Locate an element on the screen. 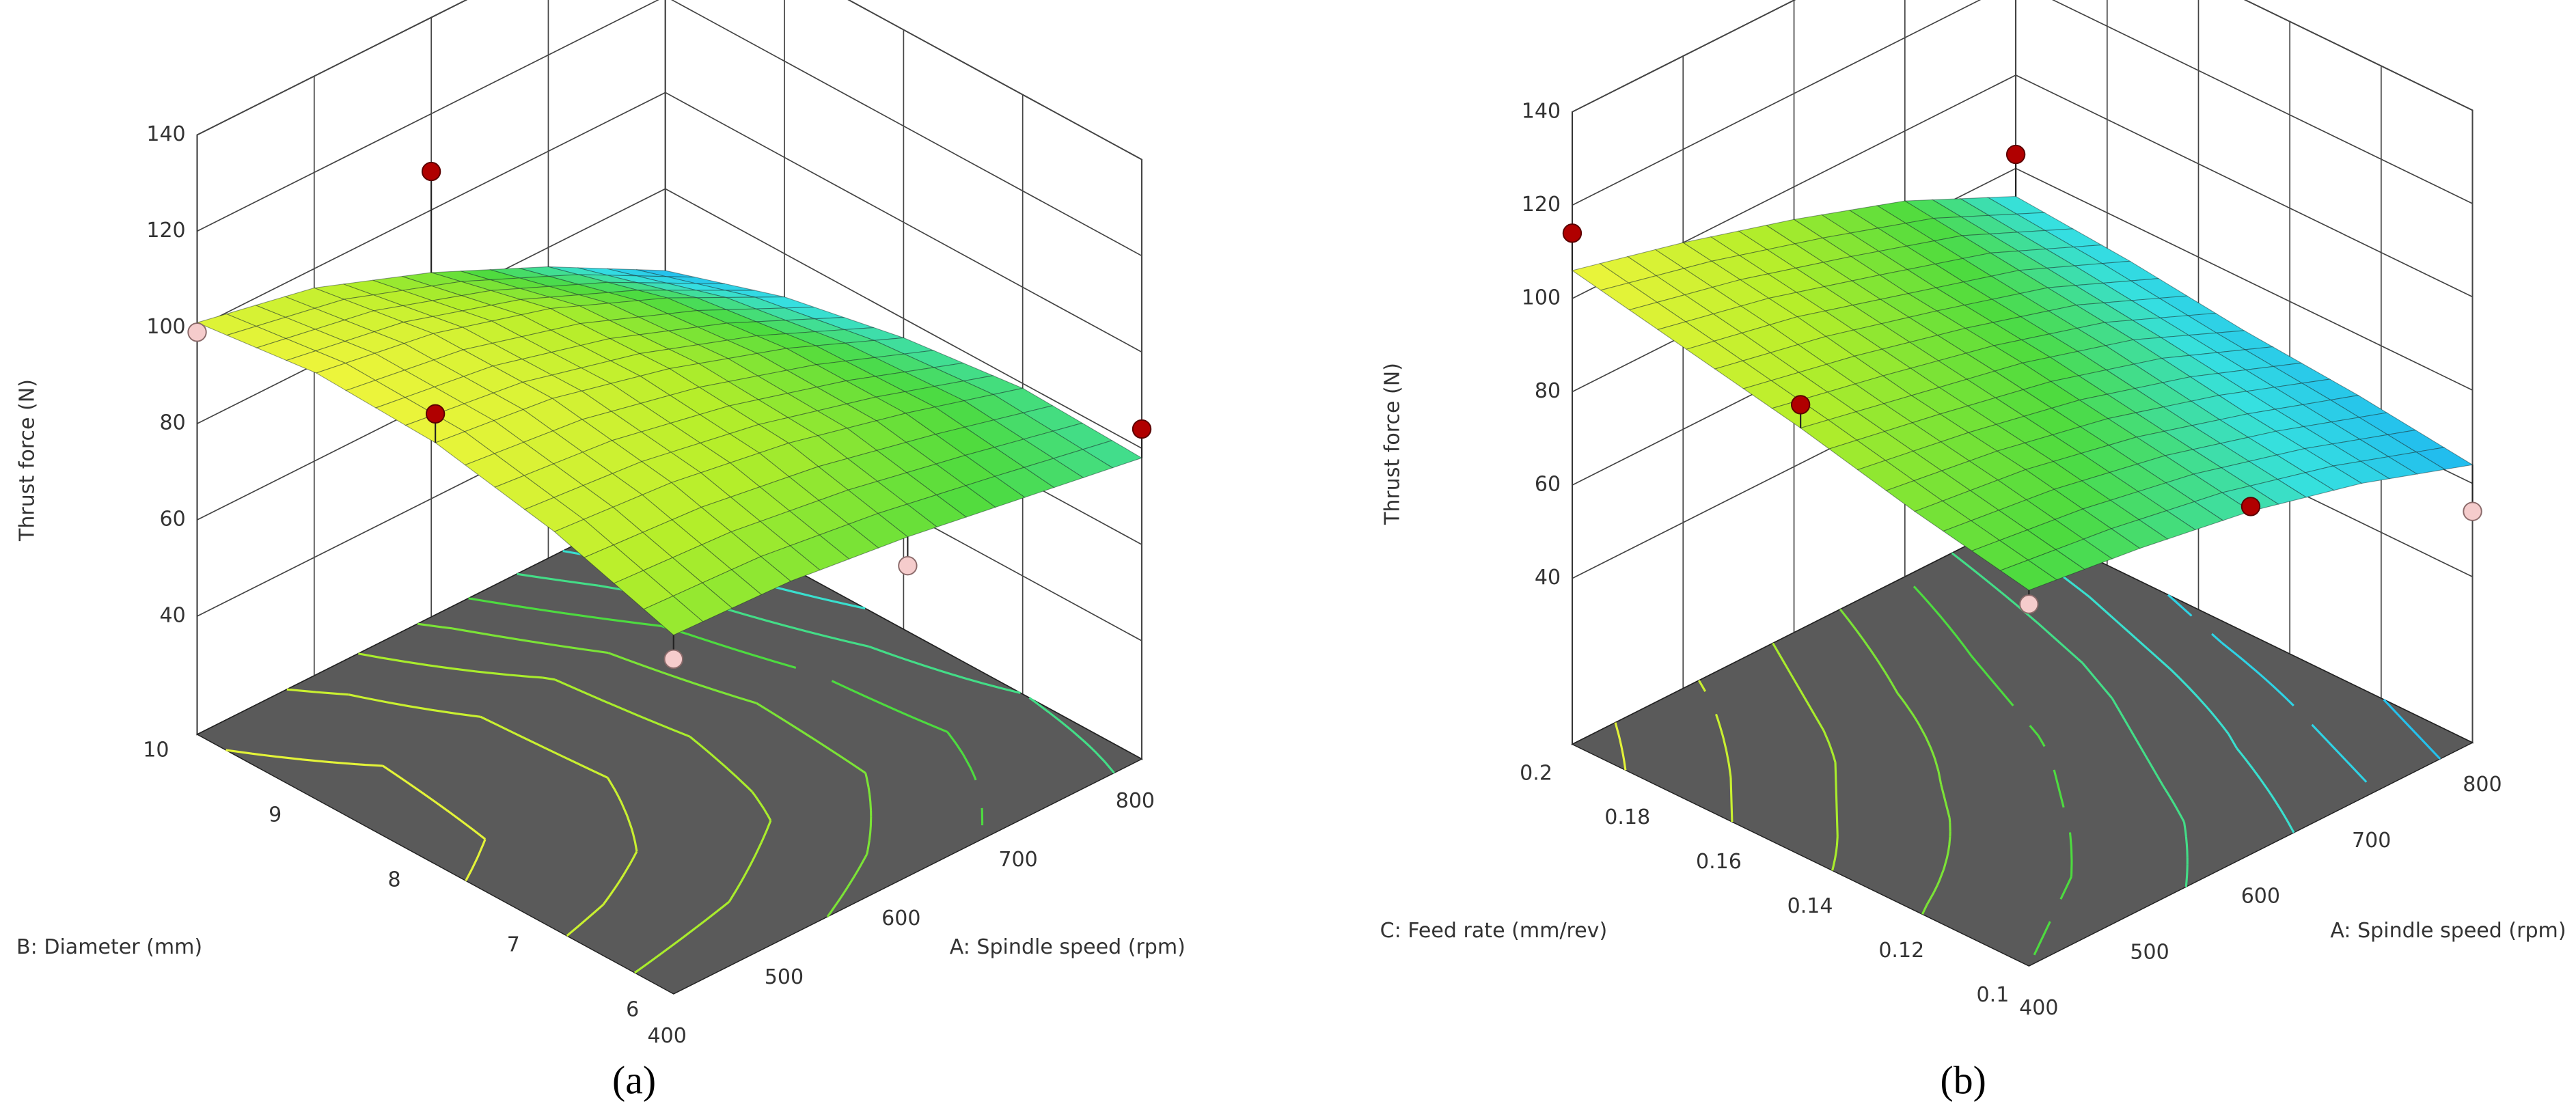 The height and width of the screenshot is (1119, 2576). x-axis-label: A: Spindle speed (rpm) is located at coordinates (1068, 947).